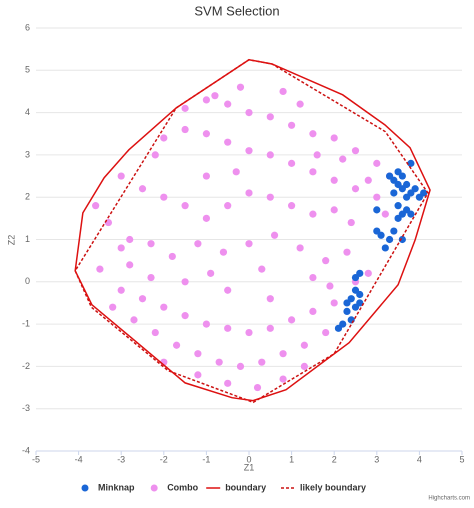 The width and height of the screenshot is (474, 508). What do you see at coordinates (249, 467) in the screenshot?
I see `x-axis-label: Z1` at bounding box center [249, 467].